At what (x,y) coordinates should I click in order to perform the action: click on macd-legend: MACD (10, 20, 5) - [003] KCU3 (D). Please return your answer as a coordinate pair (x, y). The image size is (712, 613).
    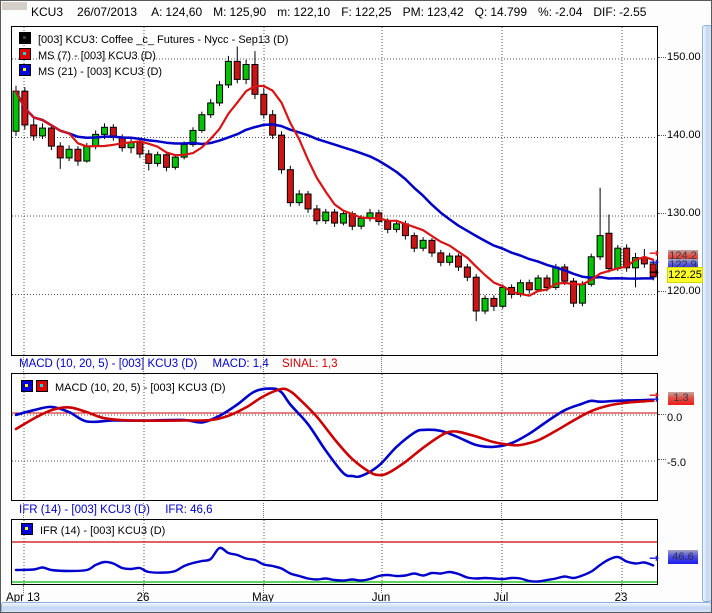
    Looking at the image, I should click on (123, 388).